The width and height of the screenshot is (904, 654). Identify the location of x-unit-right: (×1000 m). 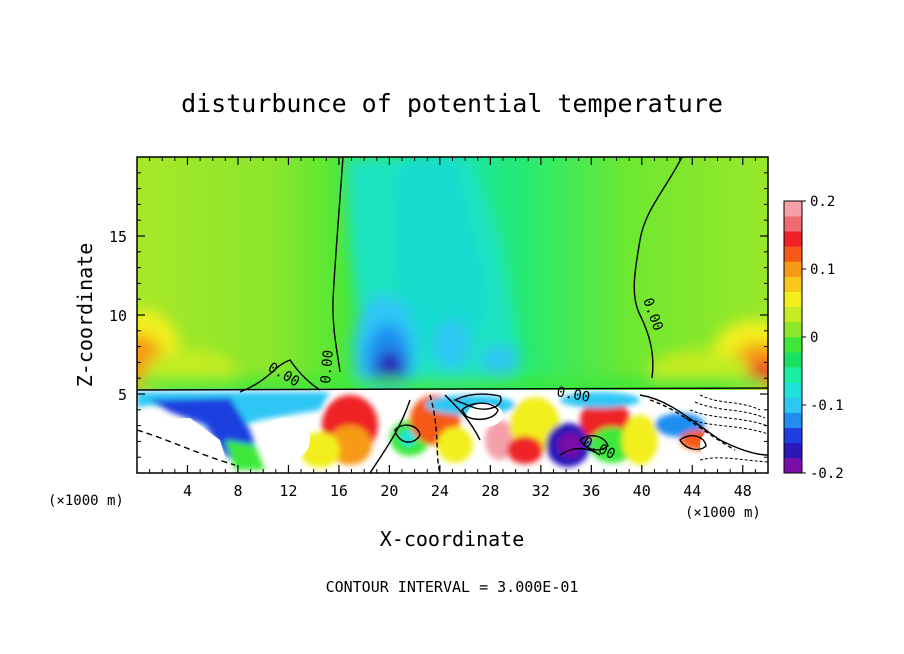
(723, 513).